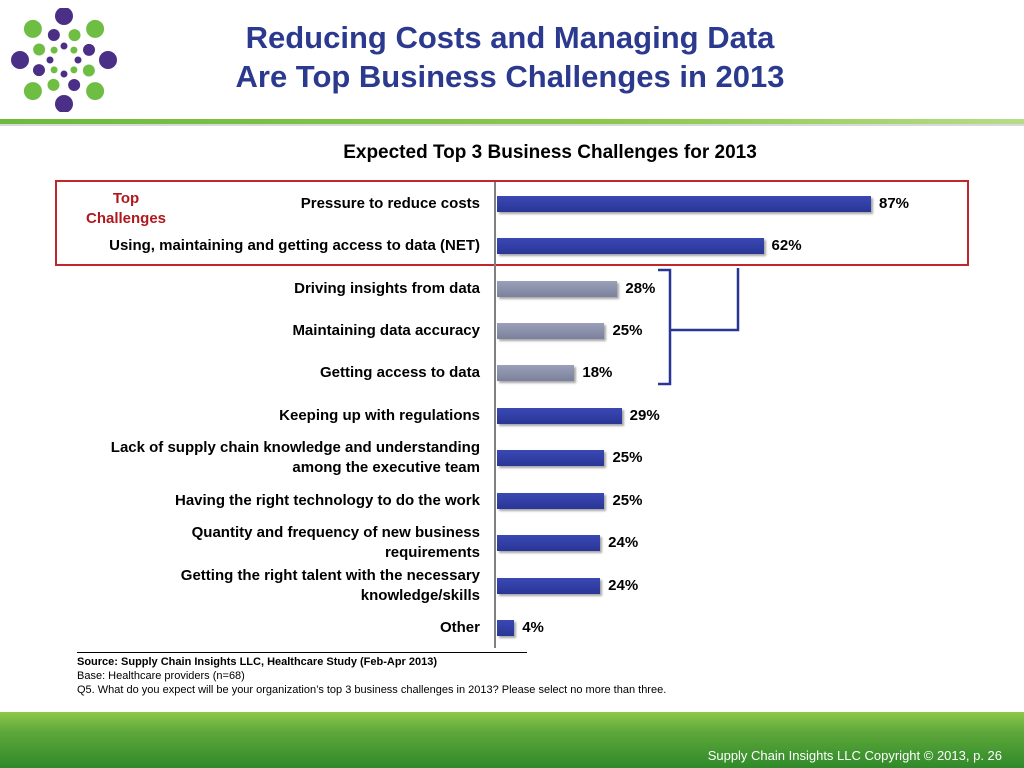  Describe the element at coordinates (644, 415) in the screenshot. I see `data-label: 29%` at that location.